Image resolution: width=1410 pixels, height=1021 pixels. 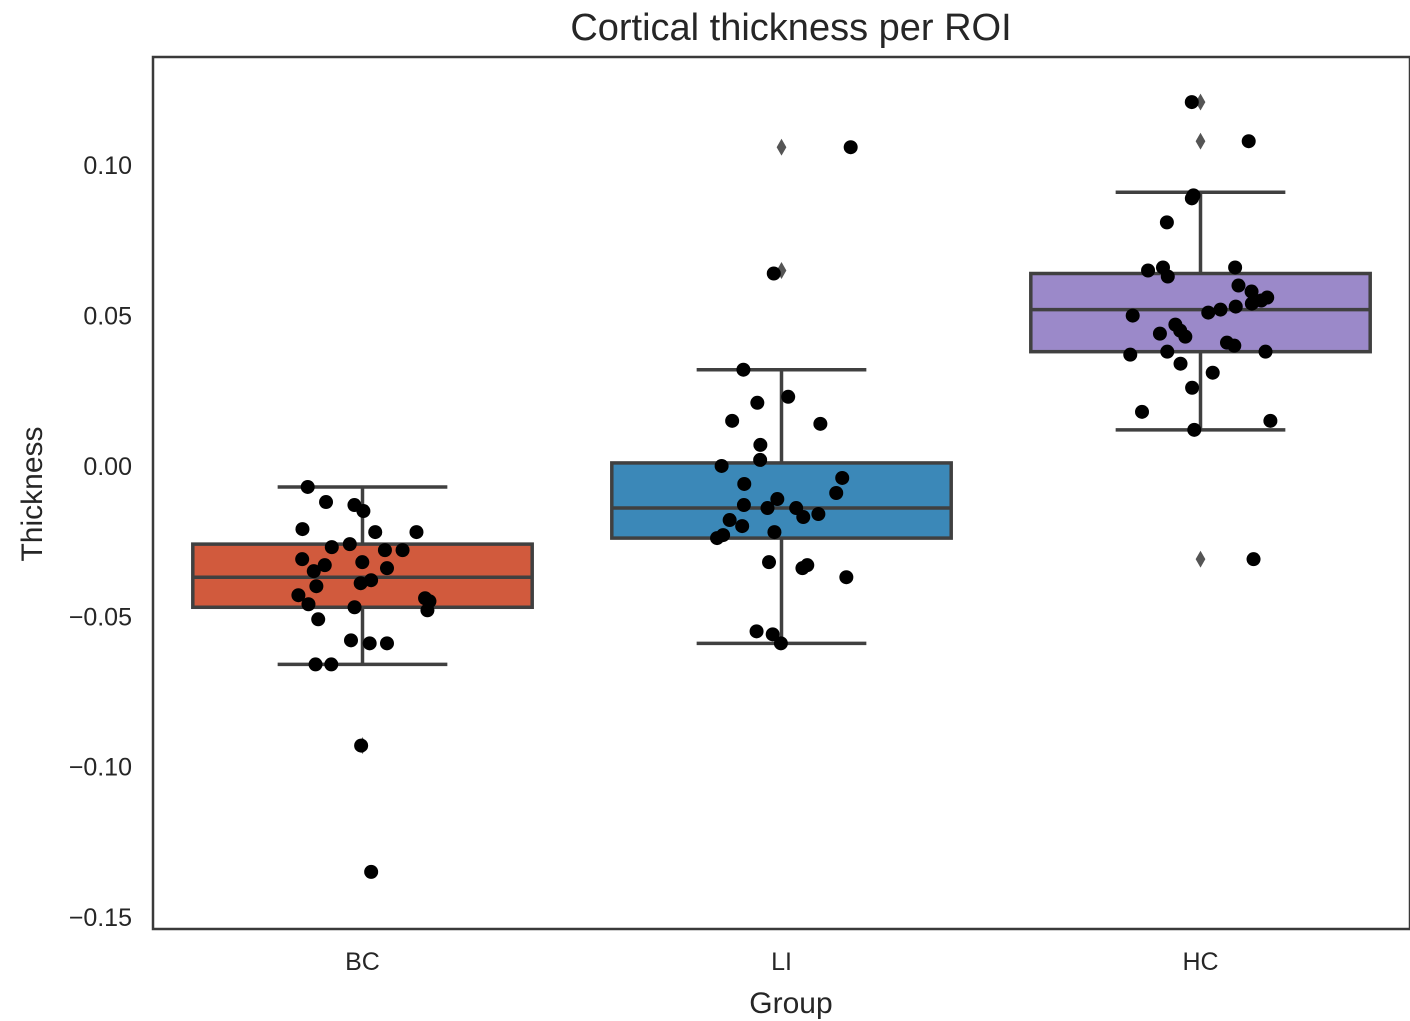 What do you see at coordinates (362, 962) in the screenshot?
I see `x-tick-label-bc: BC` at bounding box center [362, 962].